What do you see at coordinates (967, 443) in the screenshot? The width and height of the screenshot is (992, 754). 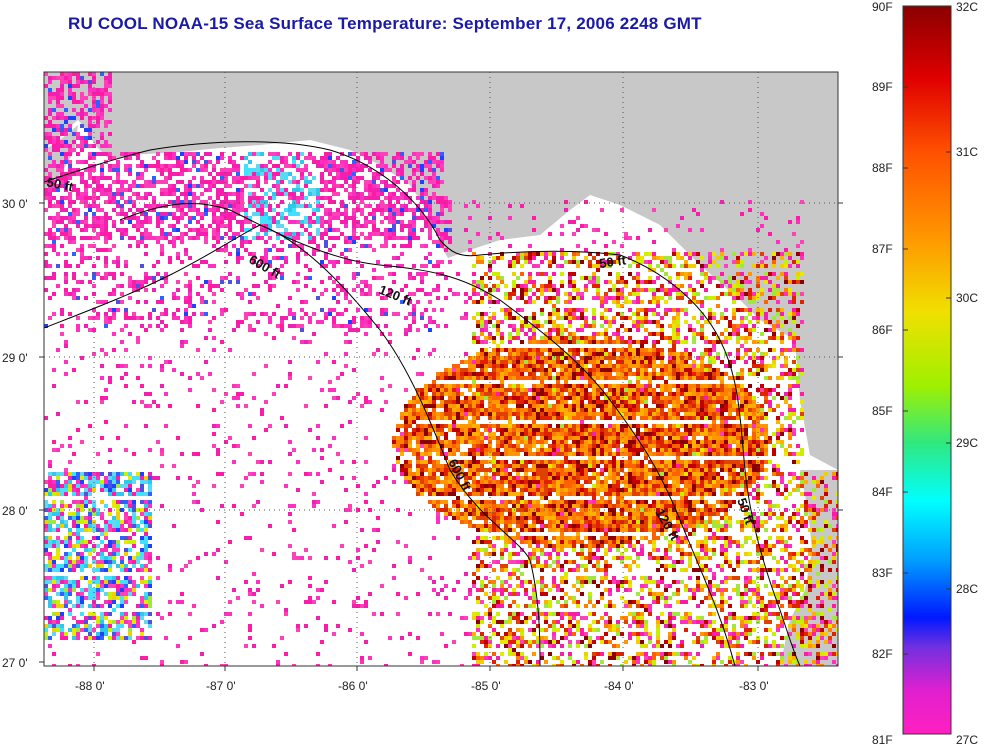 I see `cb-c-29: 29C` at bounding box center [967, 443].